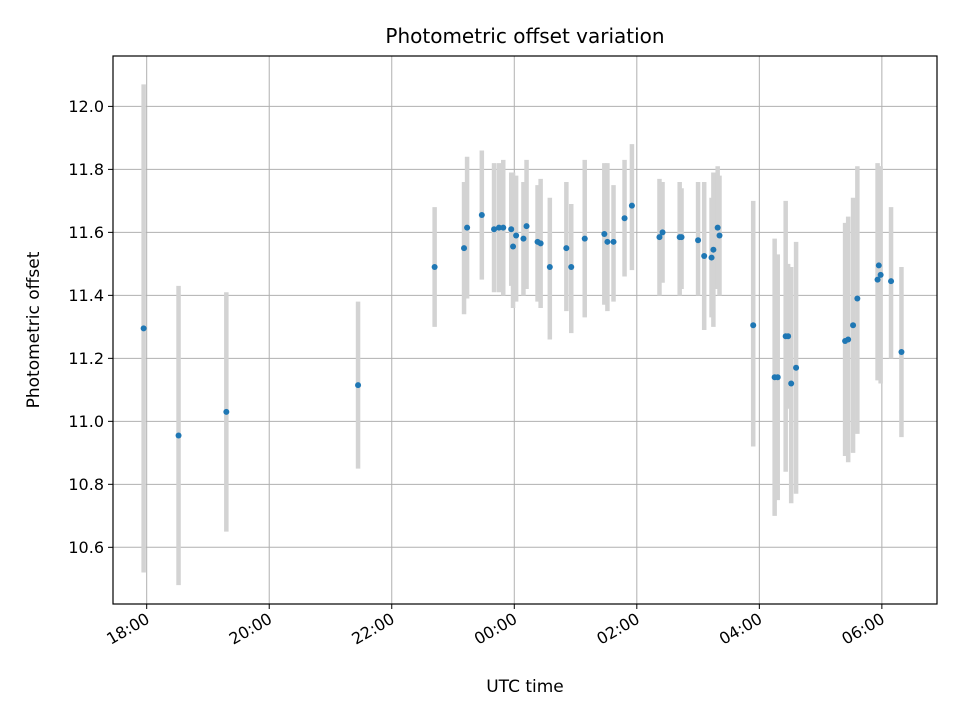 The width and height of the screenshot is (960, 720). Describe the element at coordinates (86, 484) in the screenshot. I see `y-tick-label: 10.8` at that location.